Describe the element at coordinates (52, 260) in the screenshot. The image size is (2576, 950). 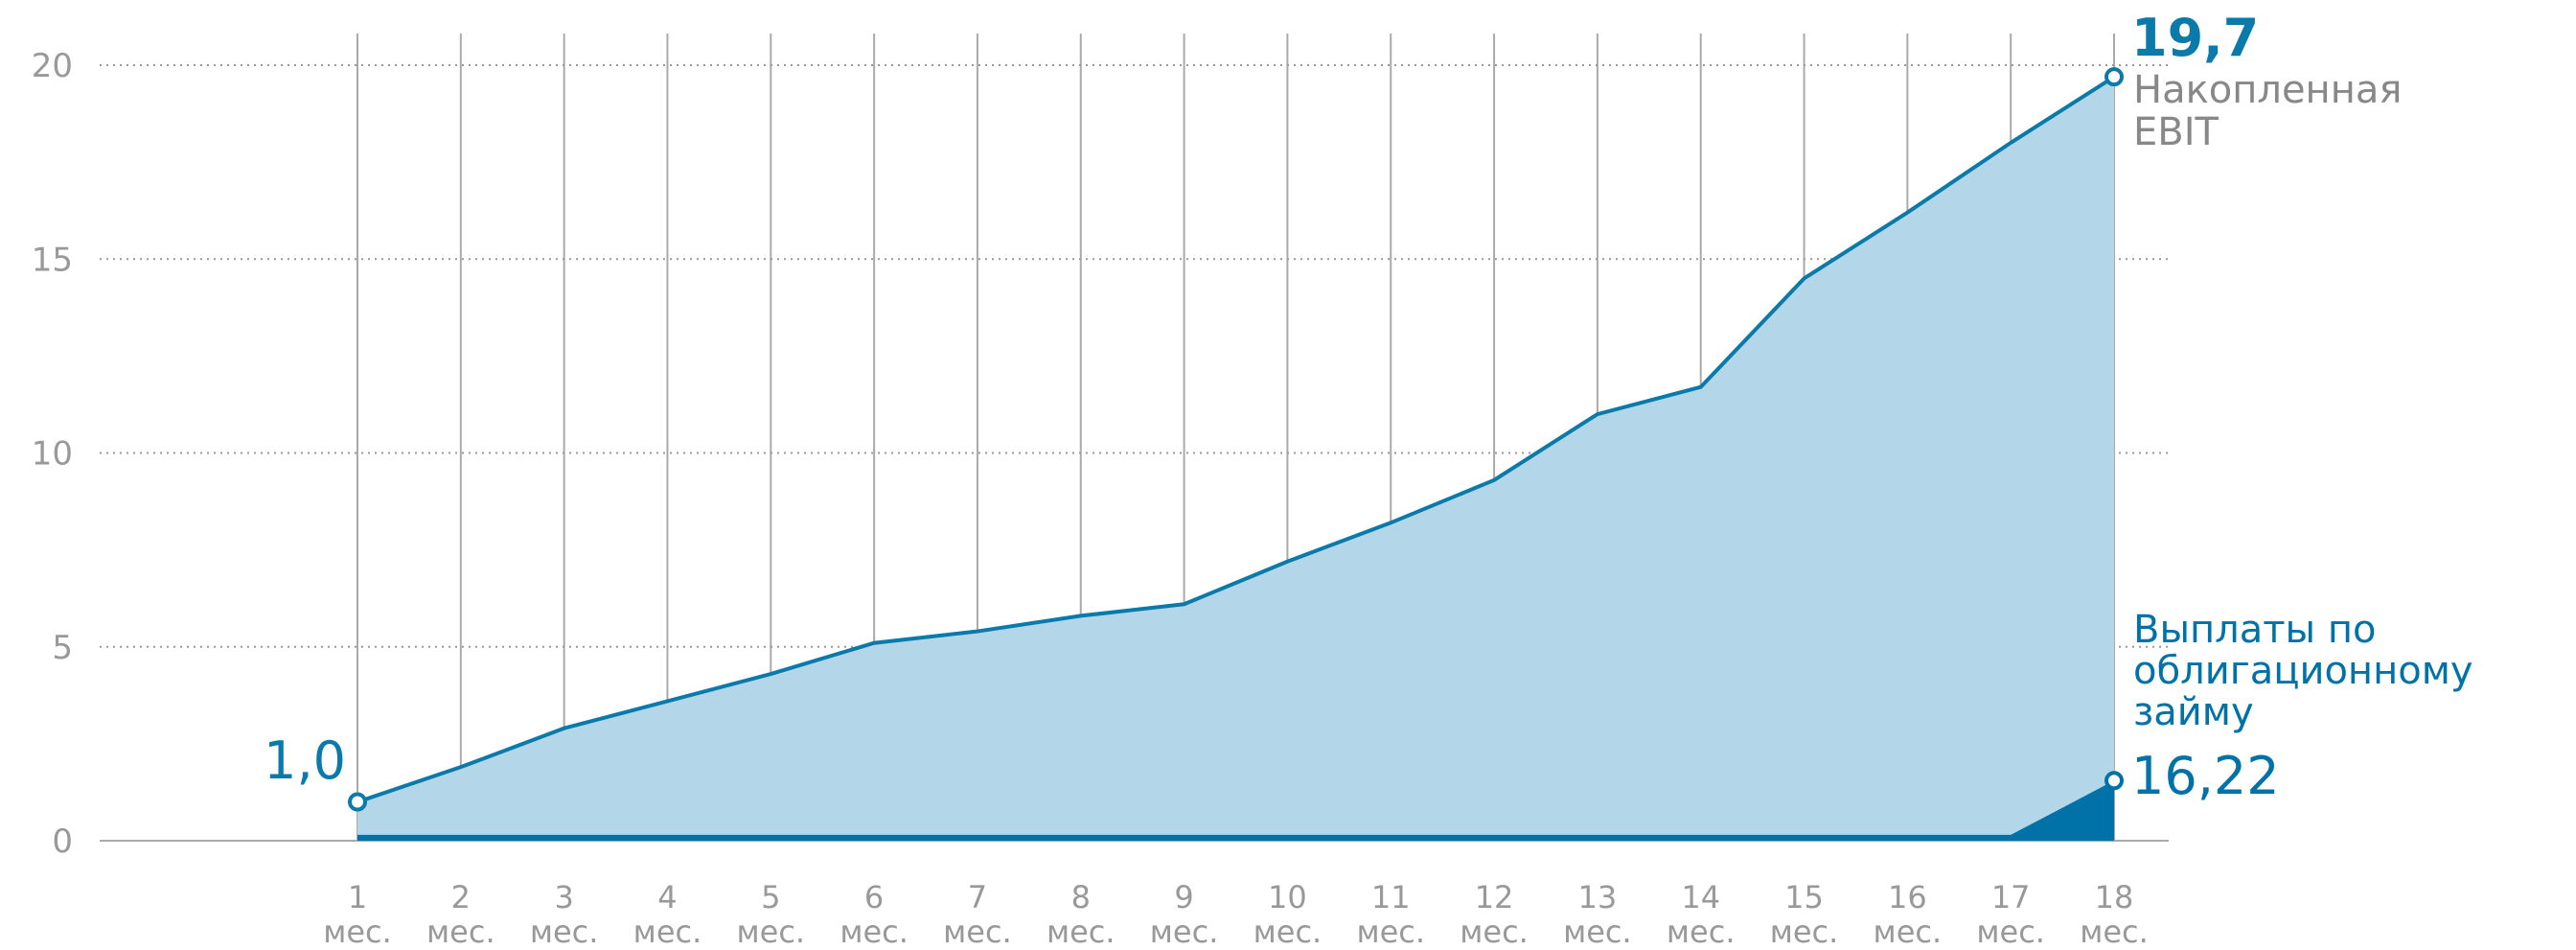
I see `y-tick-label: 15` at that location.